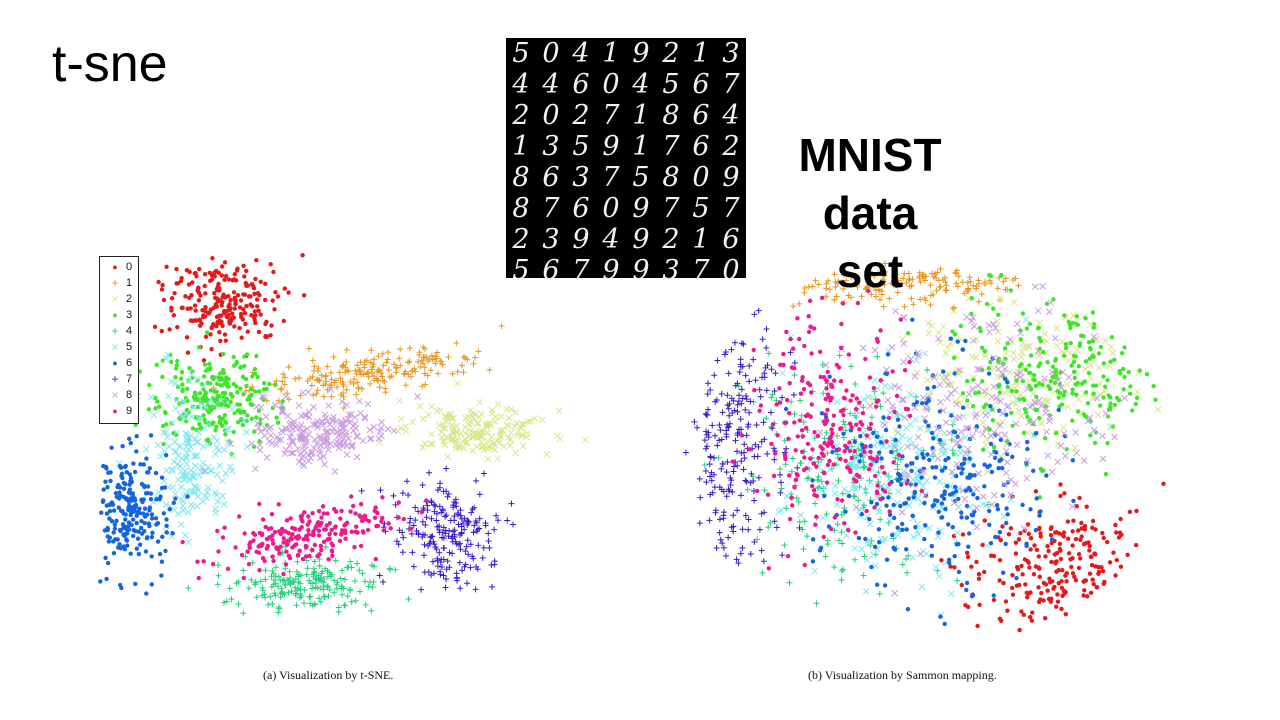 The width and height of the screenshot is (1280, 720). What do you see at coordinates (521, 239) in the screenshot?
I see `digit-sample: 2` at bounding box center [521, 239].